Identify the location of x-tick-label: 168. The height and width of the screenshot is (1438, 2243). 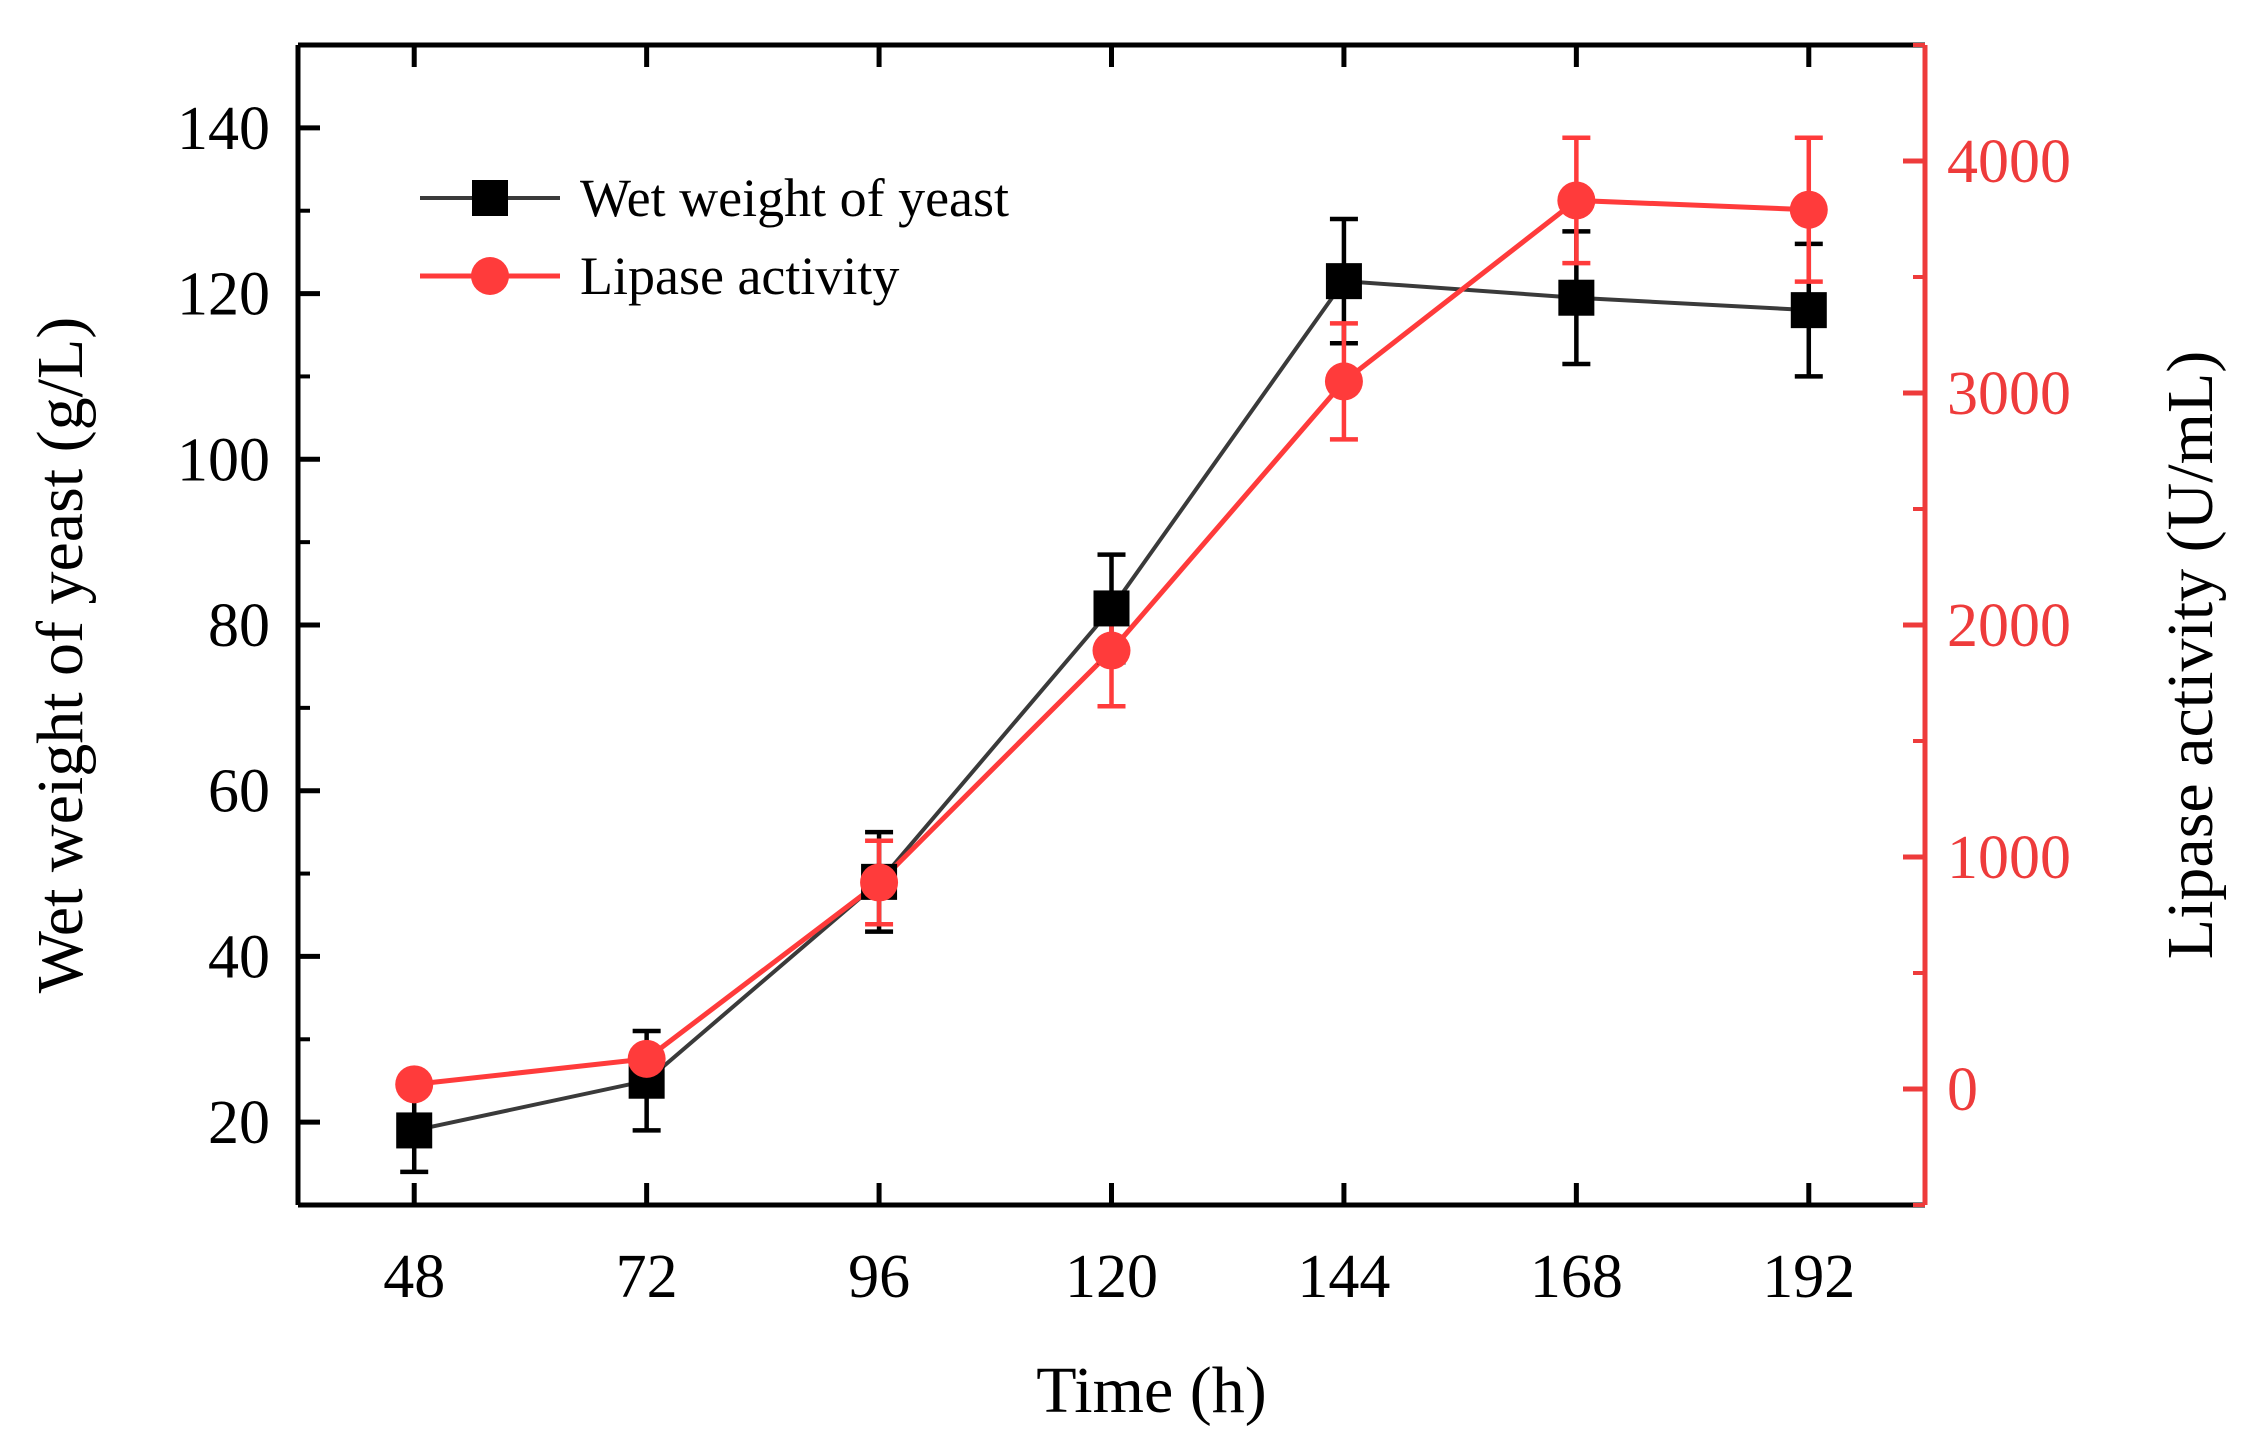
(1576, 1277).